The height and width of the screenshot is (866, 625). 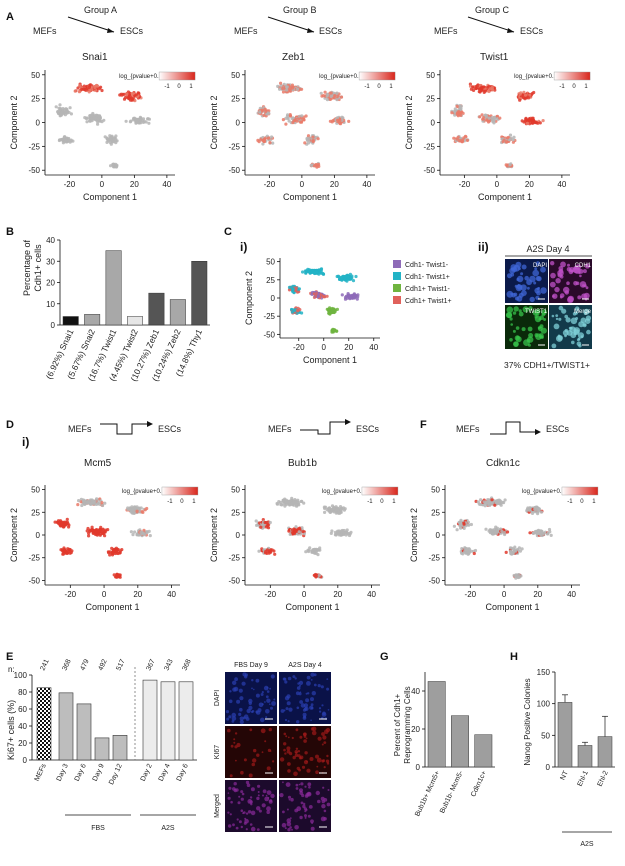 What do you see at coordinates (167, 87) in the screenshot?
I see `colorbar-tick: -1` at bounding box center [167, 87].